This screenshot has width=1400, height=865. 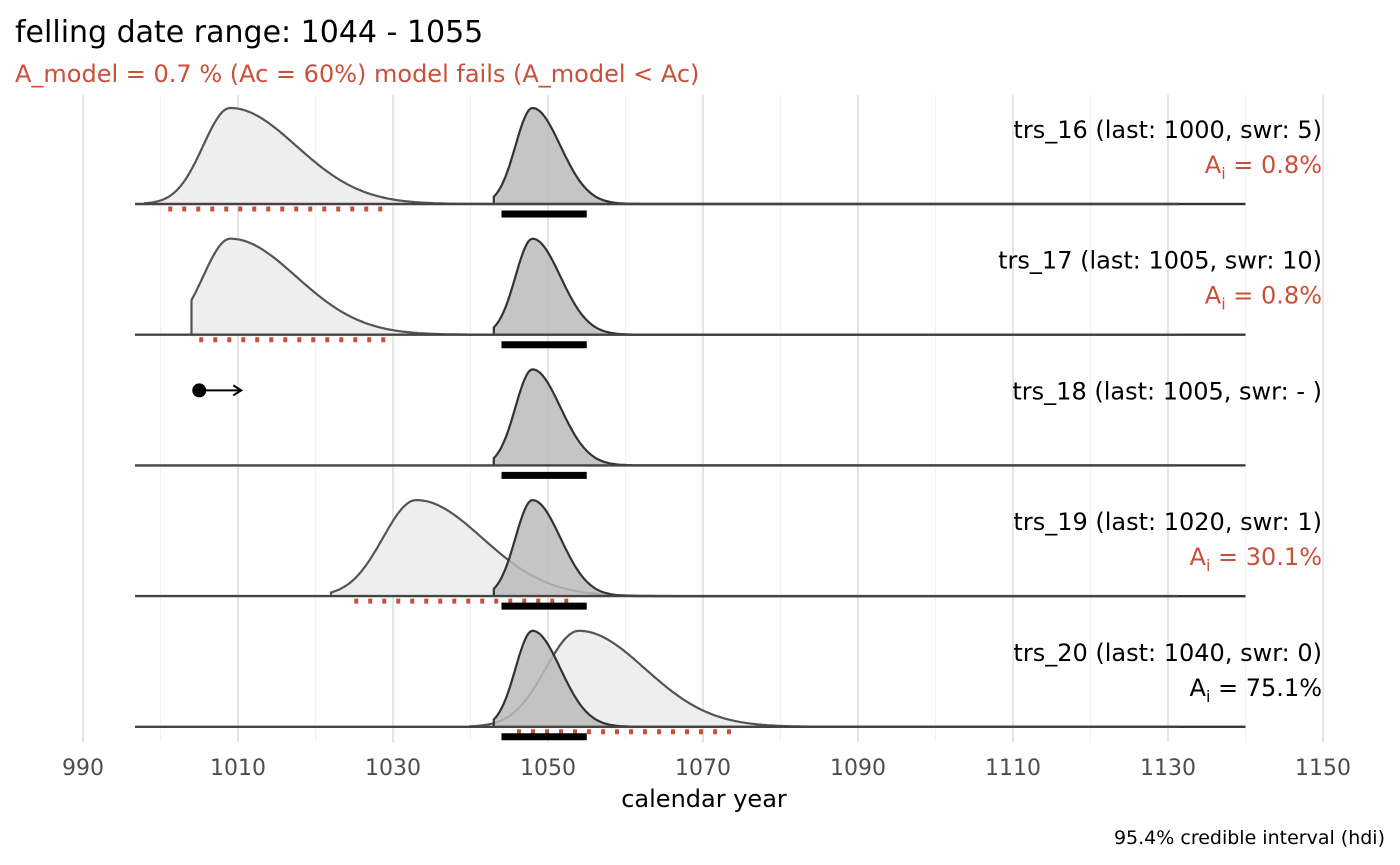 I want to click on panel-label: trs_17 (last: 1005, swr: 10), so click(x=1160, y=261).